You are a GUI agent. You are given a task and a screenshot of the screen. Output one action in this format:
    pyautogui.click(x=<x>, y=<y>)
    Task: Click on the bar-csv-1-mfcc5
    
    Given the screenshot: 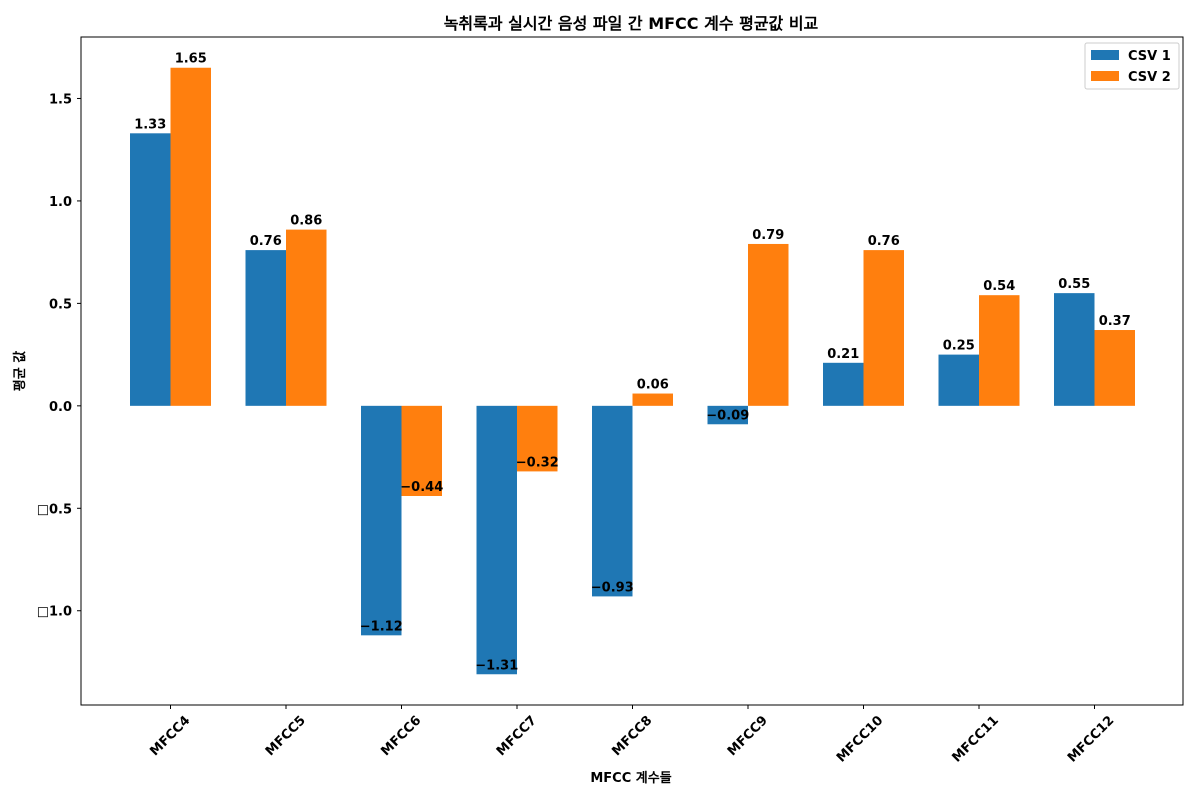 What is the action you would take?
    pyautogui.click(x=265, y=328)
    